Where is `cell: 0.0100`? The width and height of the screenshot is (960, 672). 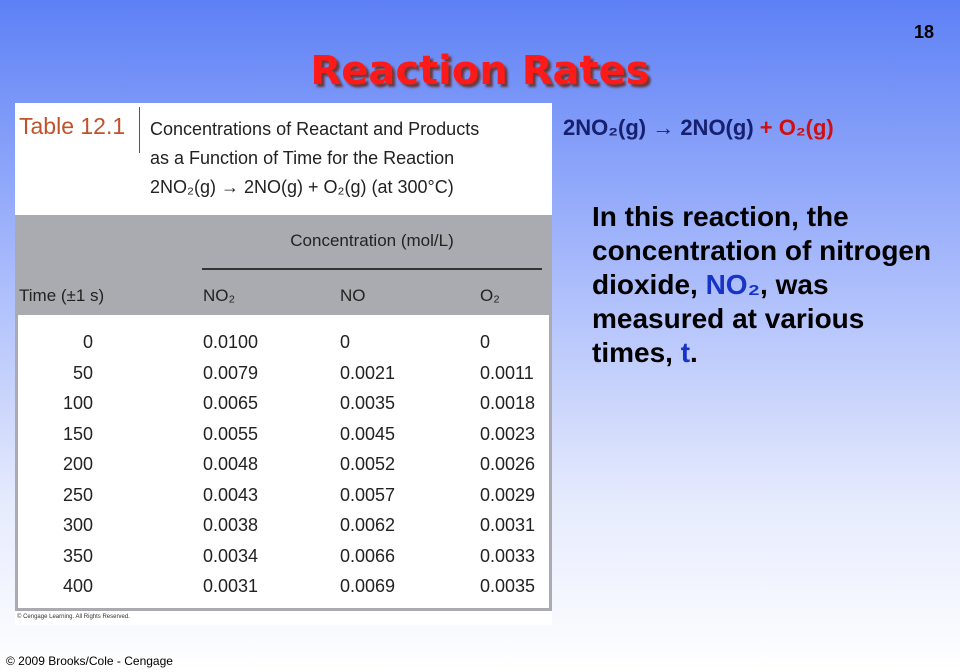
cell: 0.0100 is located at coordinates (231, 342).